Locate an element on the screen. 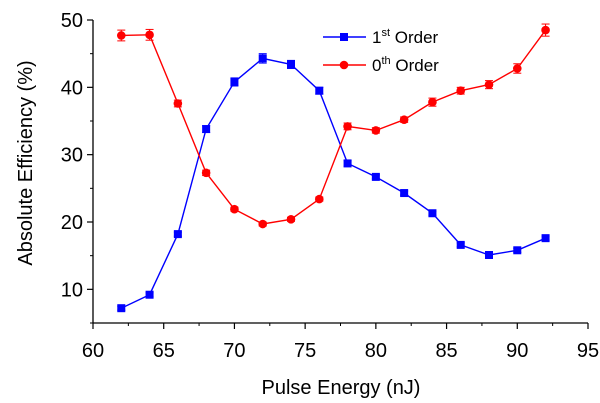 This screenshot has width=600, height=403. y-tick-label: 20 is located at coordinates (72, 223).